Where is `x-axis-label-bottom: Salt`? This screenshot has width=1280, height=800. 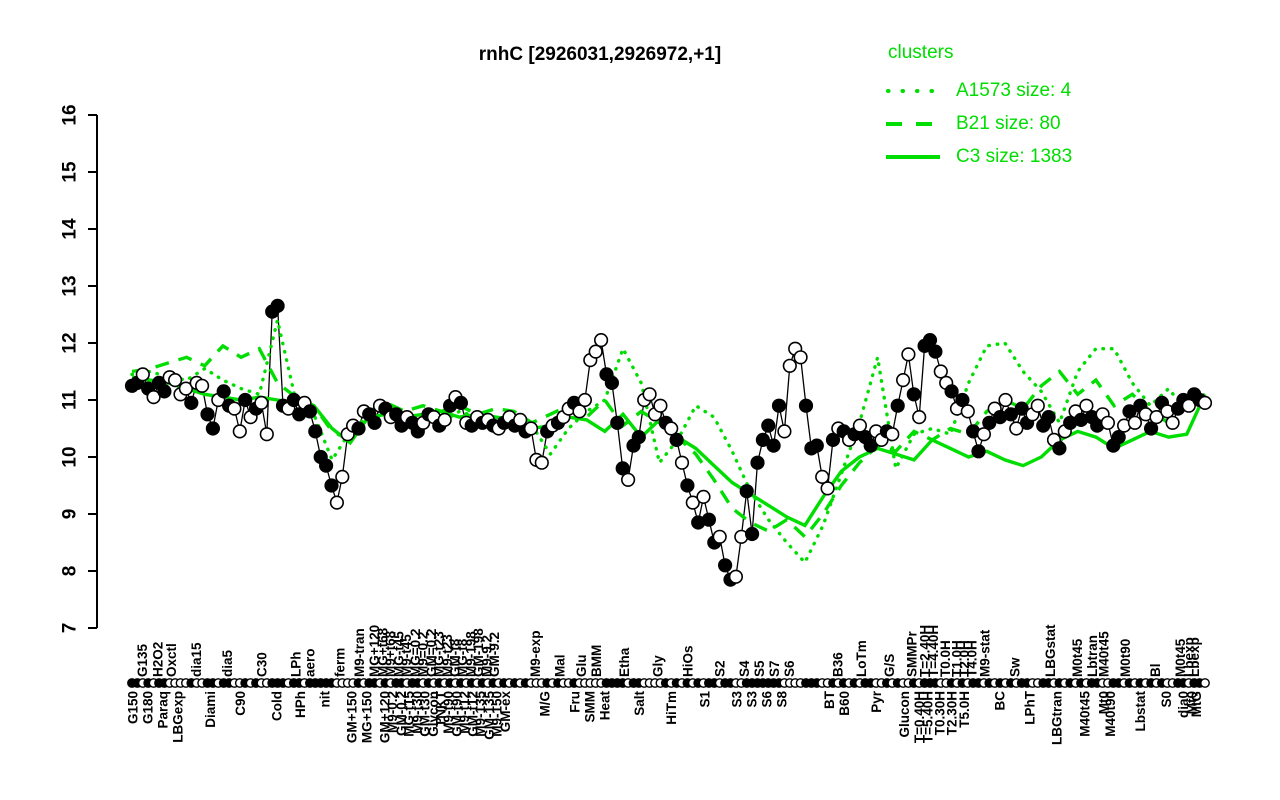 x-axis-label-bottom: Salt is located at coordinates (639, 703).